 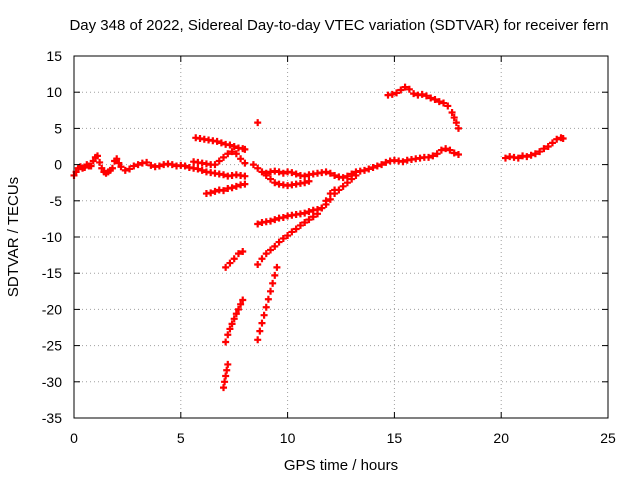 I want to click on x-tick-label: 15, so click(x=395, y=438).